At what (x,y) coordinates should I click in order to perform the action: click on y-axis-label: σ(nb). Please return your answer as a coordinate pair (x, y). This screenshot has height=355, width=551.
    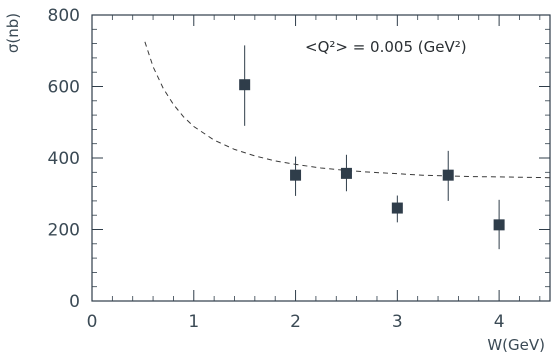
    Looking at the image, I should click on (13, 33).